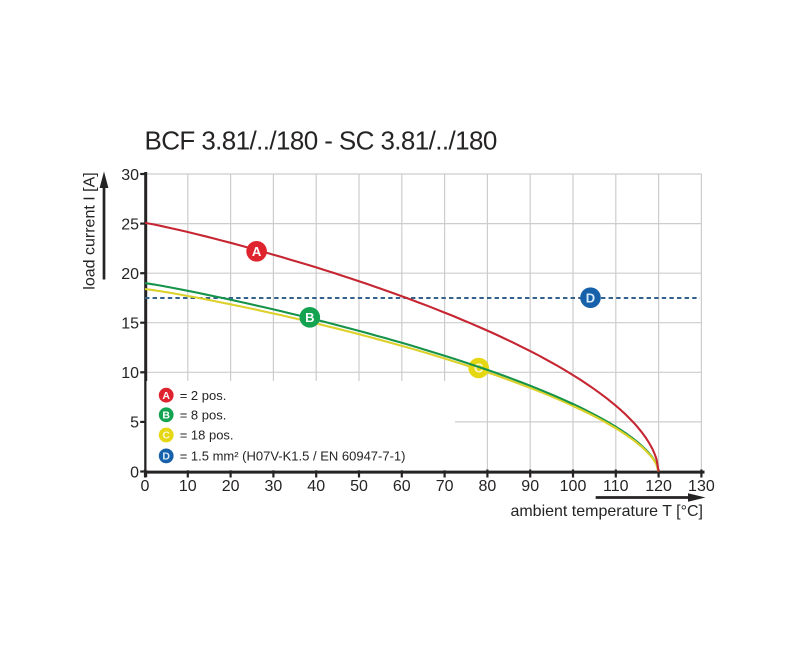 The height and width of the screenshot is (645, 800). Describe the element at coordinates (90, 230) in the screenshot. I see `svg-text: load current I [A]` at that location.